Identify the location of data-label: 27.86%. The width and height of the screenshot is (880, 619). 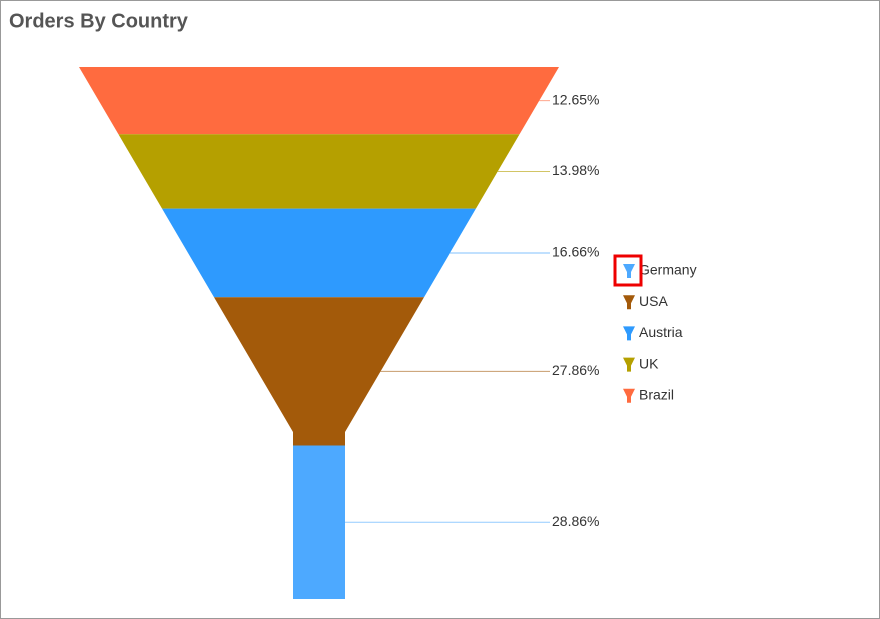
(575, 370).